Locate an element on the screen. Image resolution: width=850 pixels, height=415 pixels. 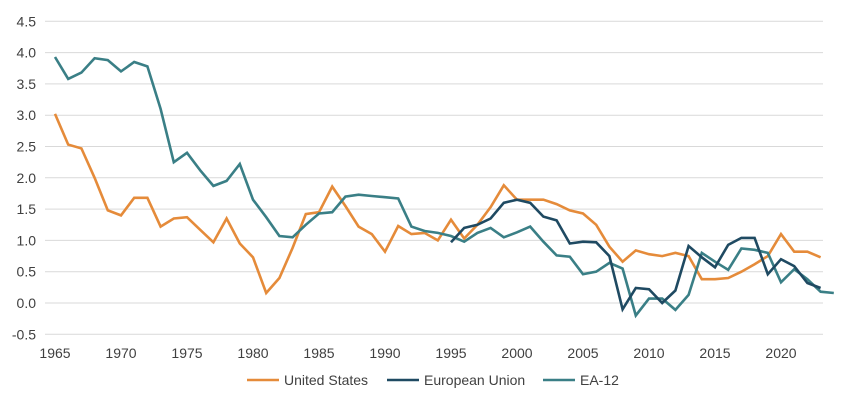
y-tick-label: 1.0 is located at coordinates (27, 240).